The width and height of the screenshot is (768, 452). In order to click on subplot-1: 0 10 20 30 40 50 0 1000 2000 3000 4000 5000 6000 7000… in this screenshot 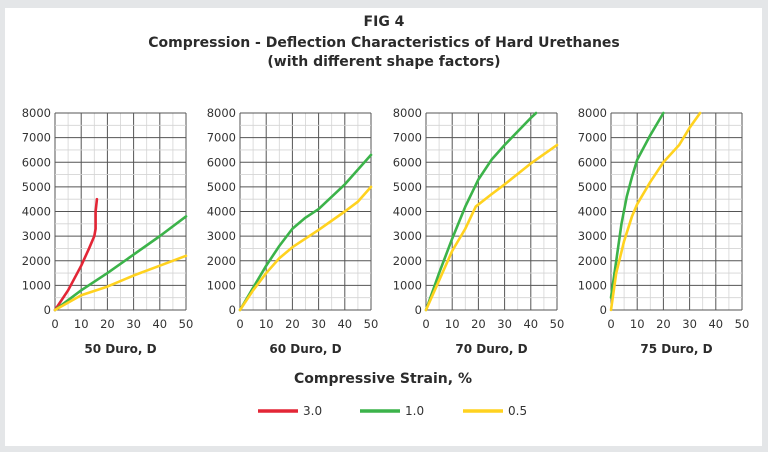, I will do `click(108, 231)`.